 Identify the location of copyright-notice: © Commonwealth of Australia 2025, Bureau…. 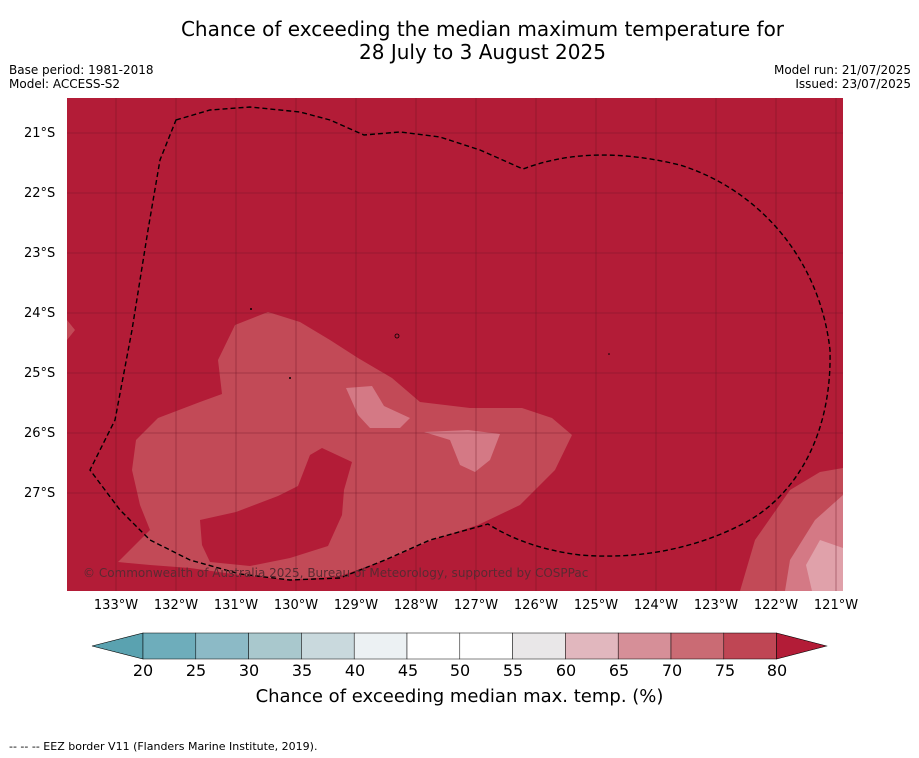
(336, 573).